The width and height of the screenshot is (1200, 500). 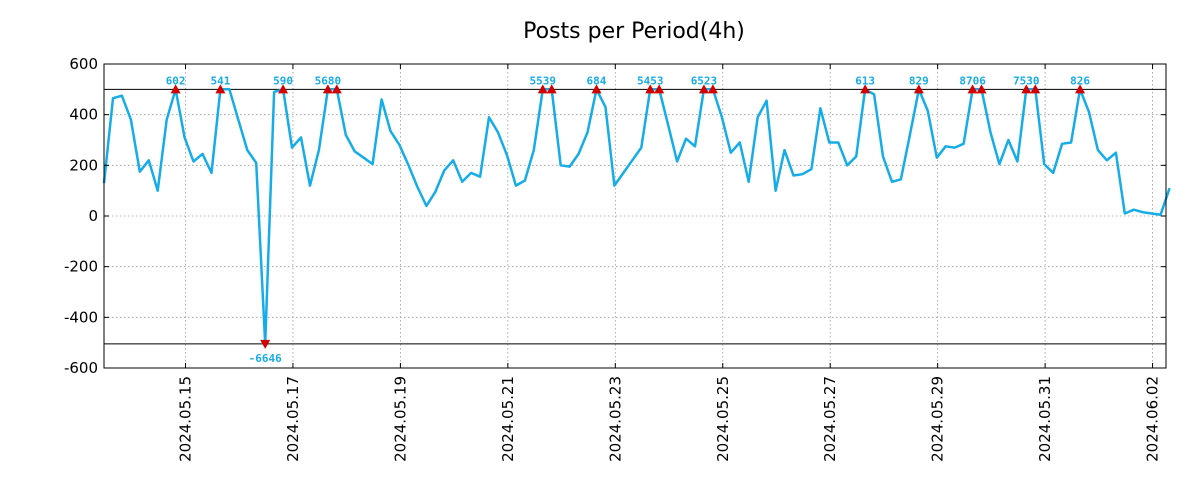 I want to click on peak-value-label: 684, so click(x=597, y=80).